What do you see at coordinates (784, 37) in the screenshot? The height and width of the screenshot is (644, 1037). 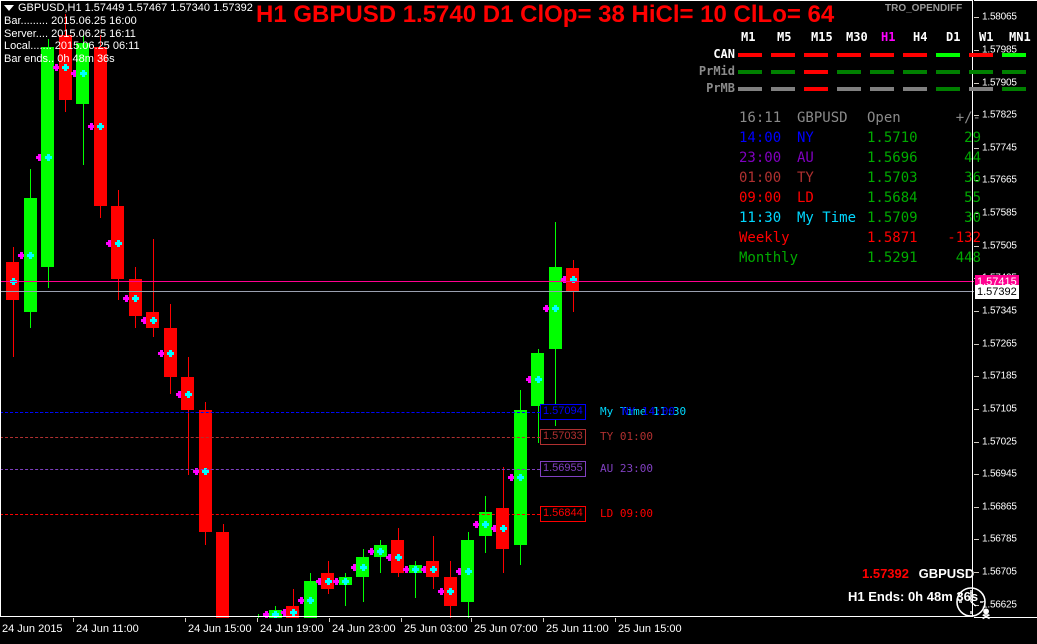 I see `timeframe-m5: M5` at bounding box center [784, 37].